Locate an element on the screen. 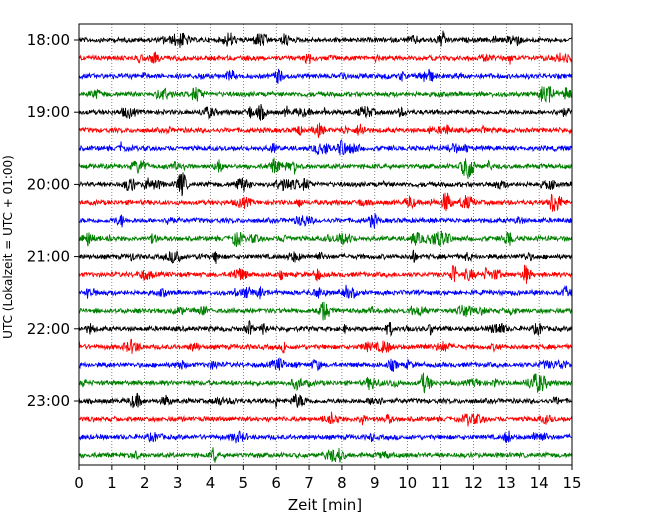 The height and width of the screenshot is (520, 650). x-tick-label: 12 is located at coordinates (473, 483).